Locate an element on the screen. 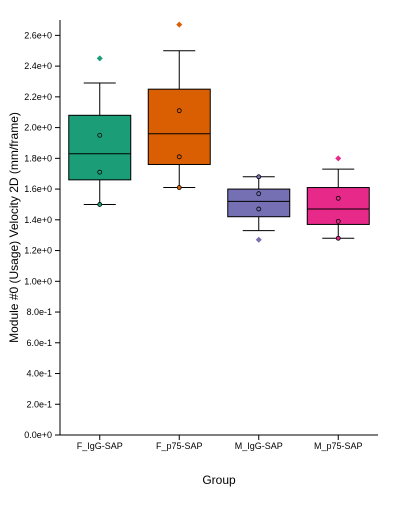  y-tick-label: 6.0e-1 is located at coordinates (39, 343).